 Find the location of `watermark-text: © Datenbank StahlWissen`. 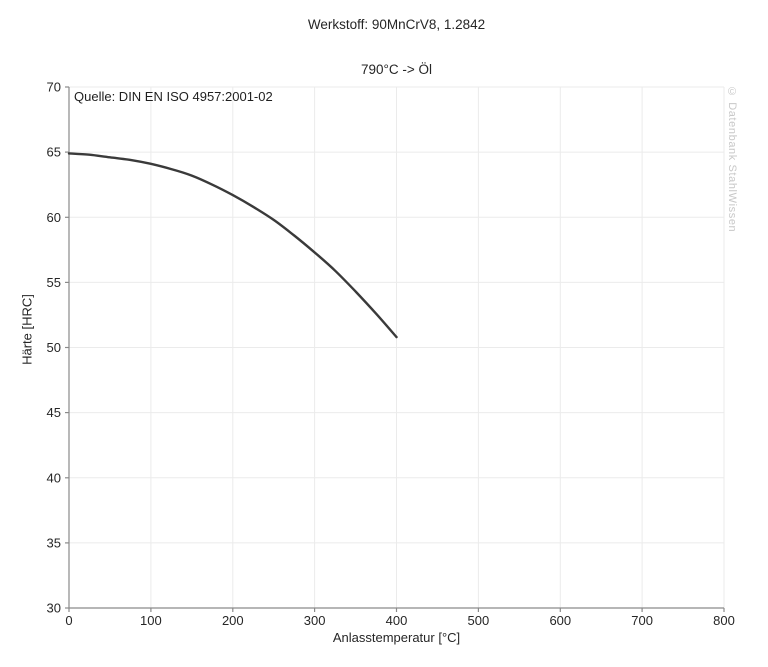

watermark-text: © Datenbank StahlWissen is located at coordinates (732, 159).